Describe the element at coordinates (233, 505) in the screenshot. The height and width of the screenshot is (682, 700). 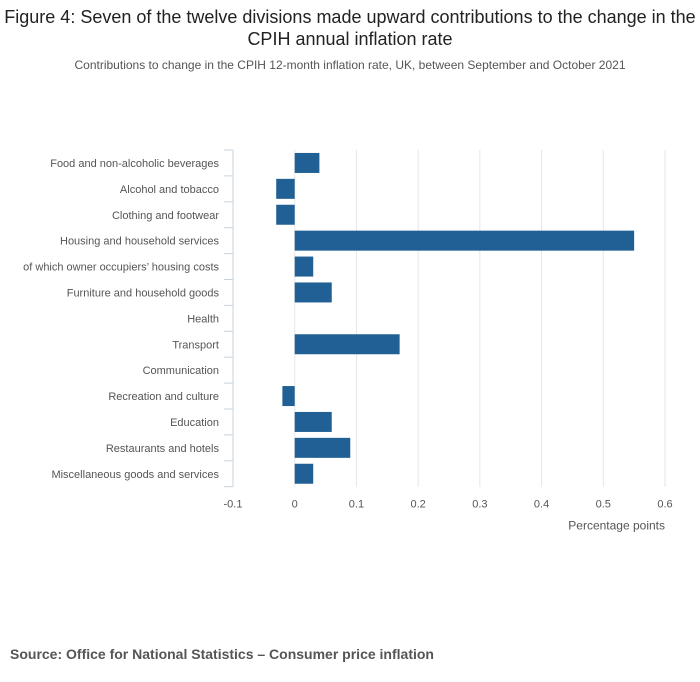
I see `x-tick-label: -0.1` at that location.